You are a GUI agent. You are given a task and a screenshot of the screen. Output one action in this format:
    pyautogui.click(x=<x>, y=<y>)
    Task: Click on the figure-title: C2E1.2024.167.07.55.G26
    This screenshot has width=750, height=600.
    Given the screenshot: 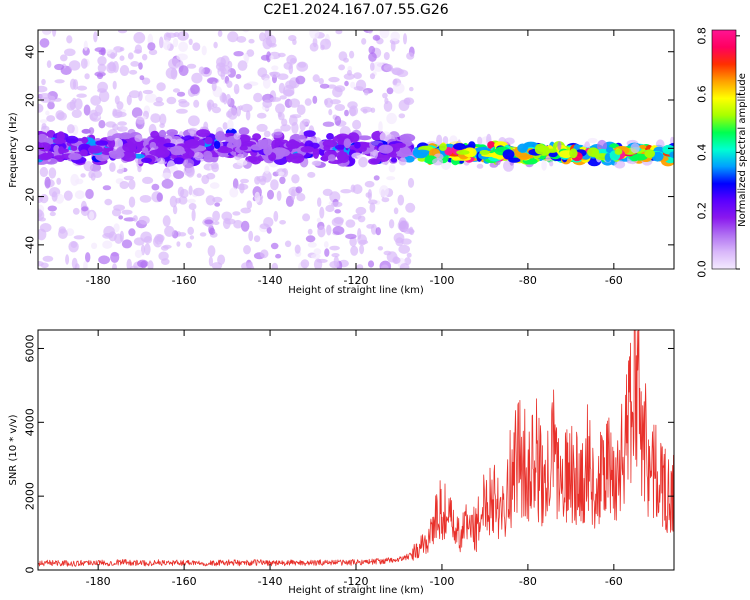 What is the action you would take?
    pyautogui.click(x=355, y=10)
    